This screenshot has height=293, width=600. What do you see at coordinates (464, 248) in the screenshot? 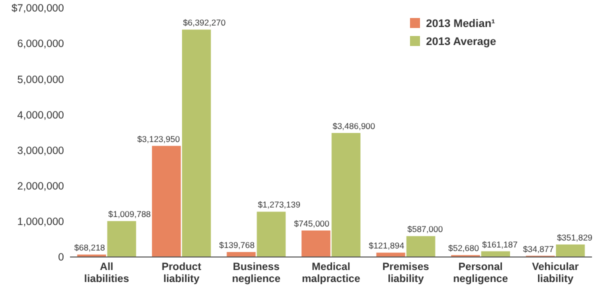
I see `data-label: $52,680` at bounding box center [464, 248].